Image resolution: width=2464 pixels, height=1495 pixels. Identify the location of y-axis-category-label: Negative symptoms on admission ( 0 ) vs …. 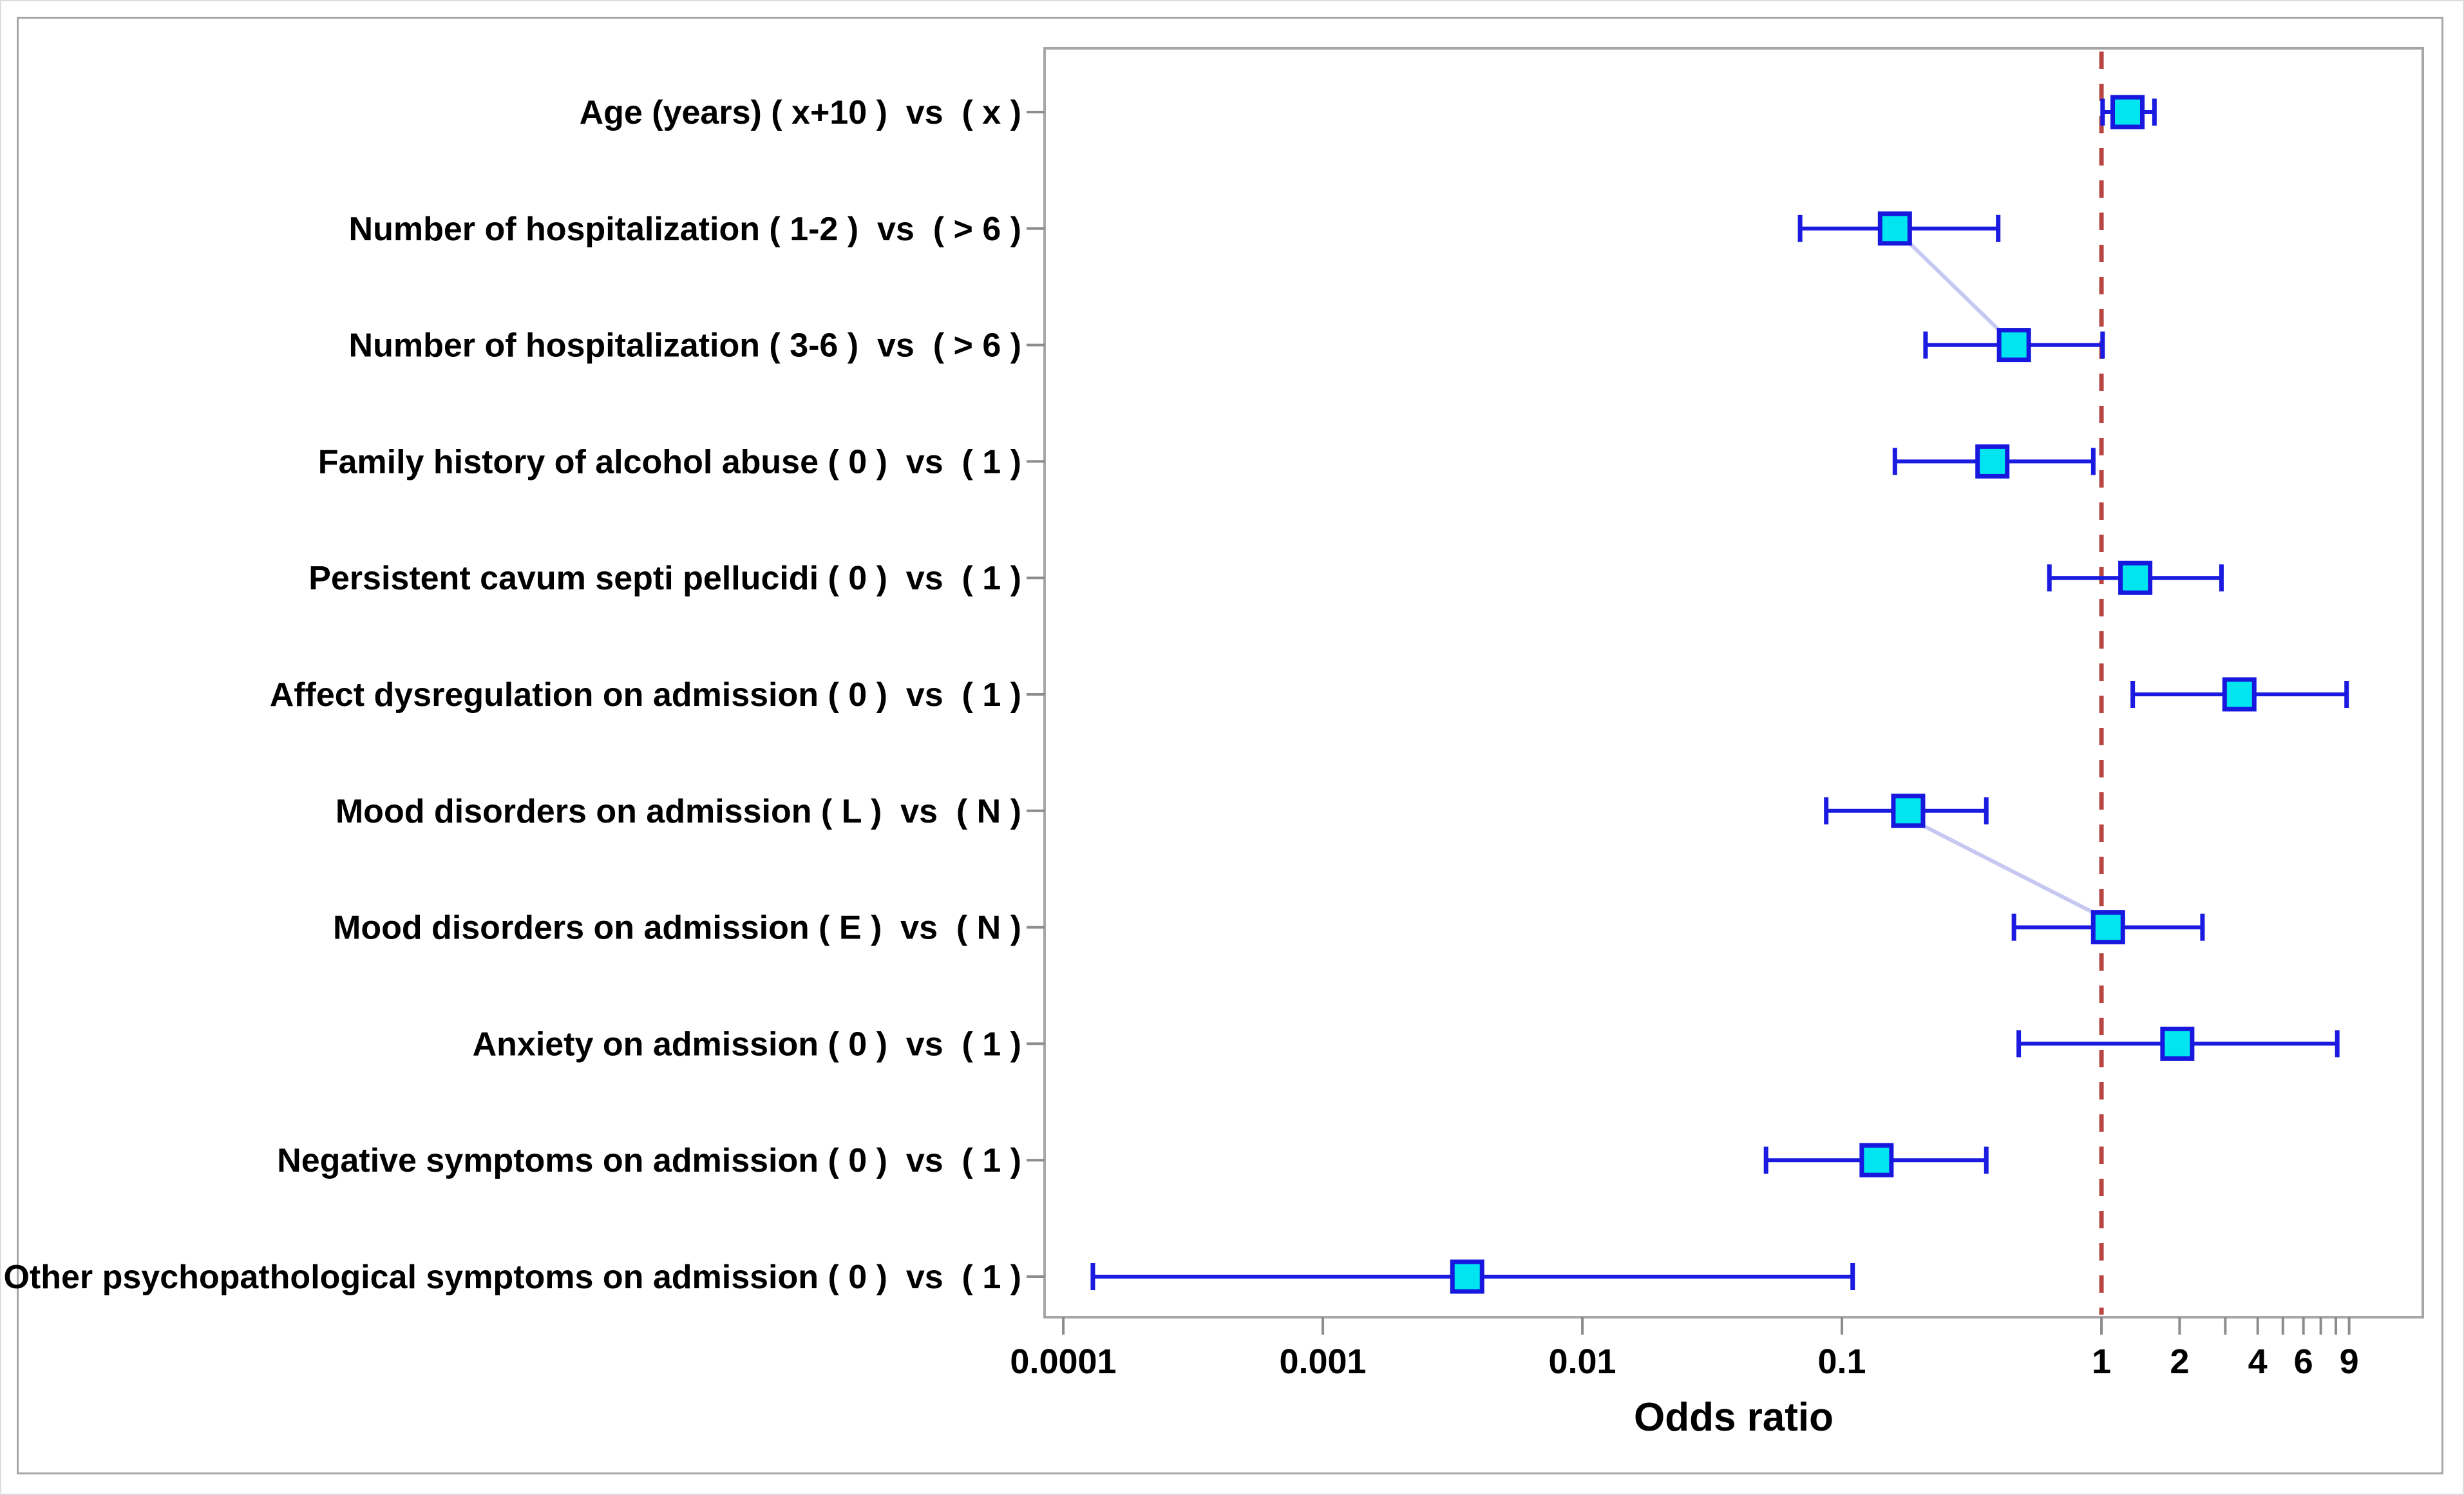
(649, 1160).